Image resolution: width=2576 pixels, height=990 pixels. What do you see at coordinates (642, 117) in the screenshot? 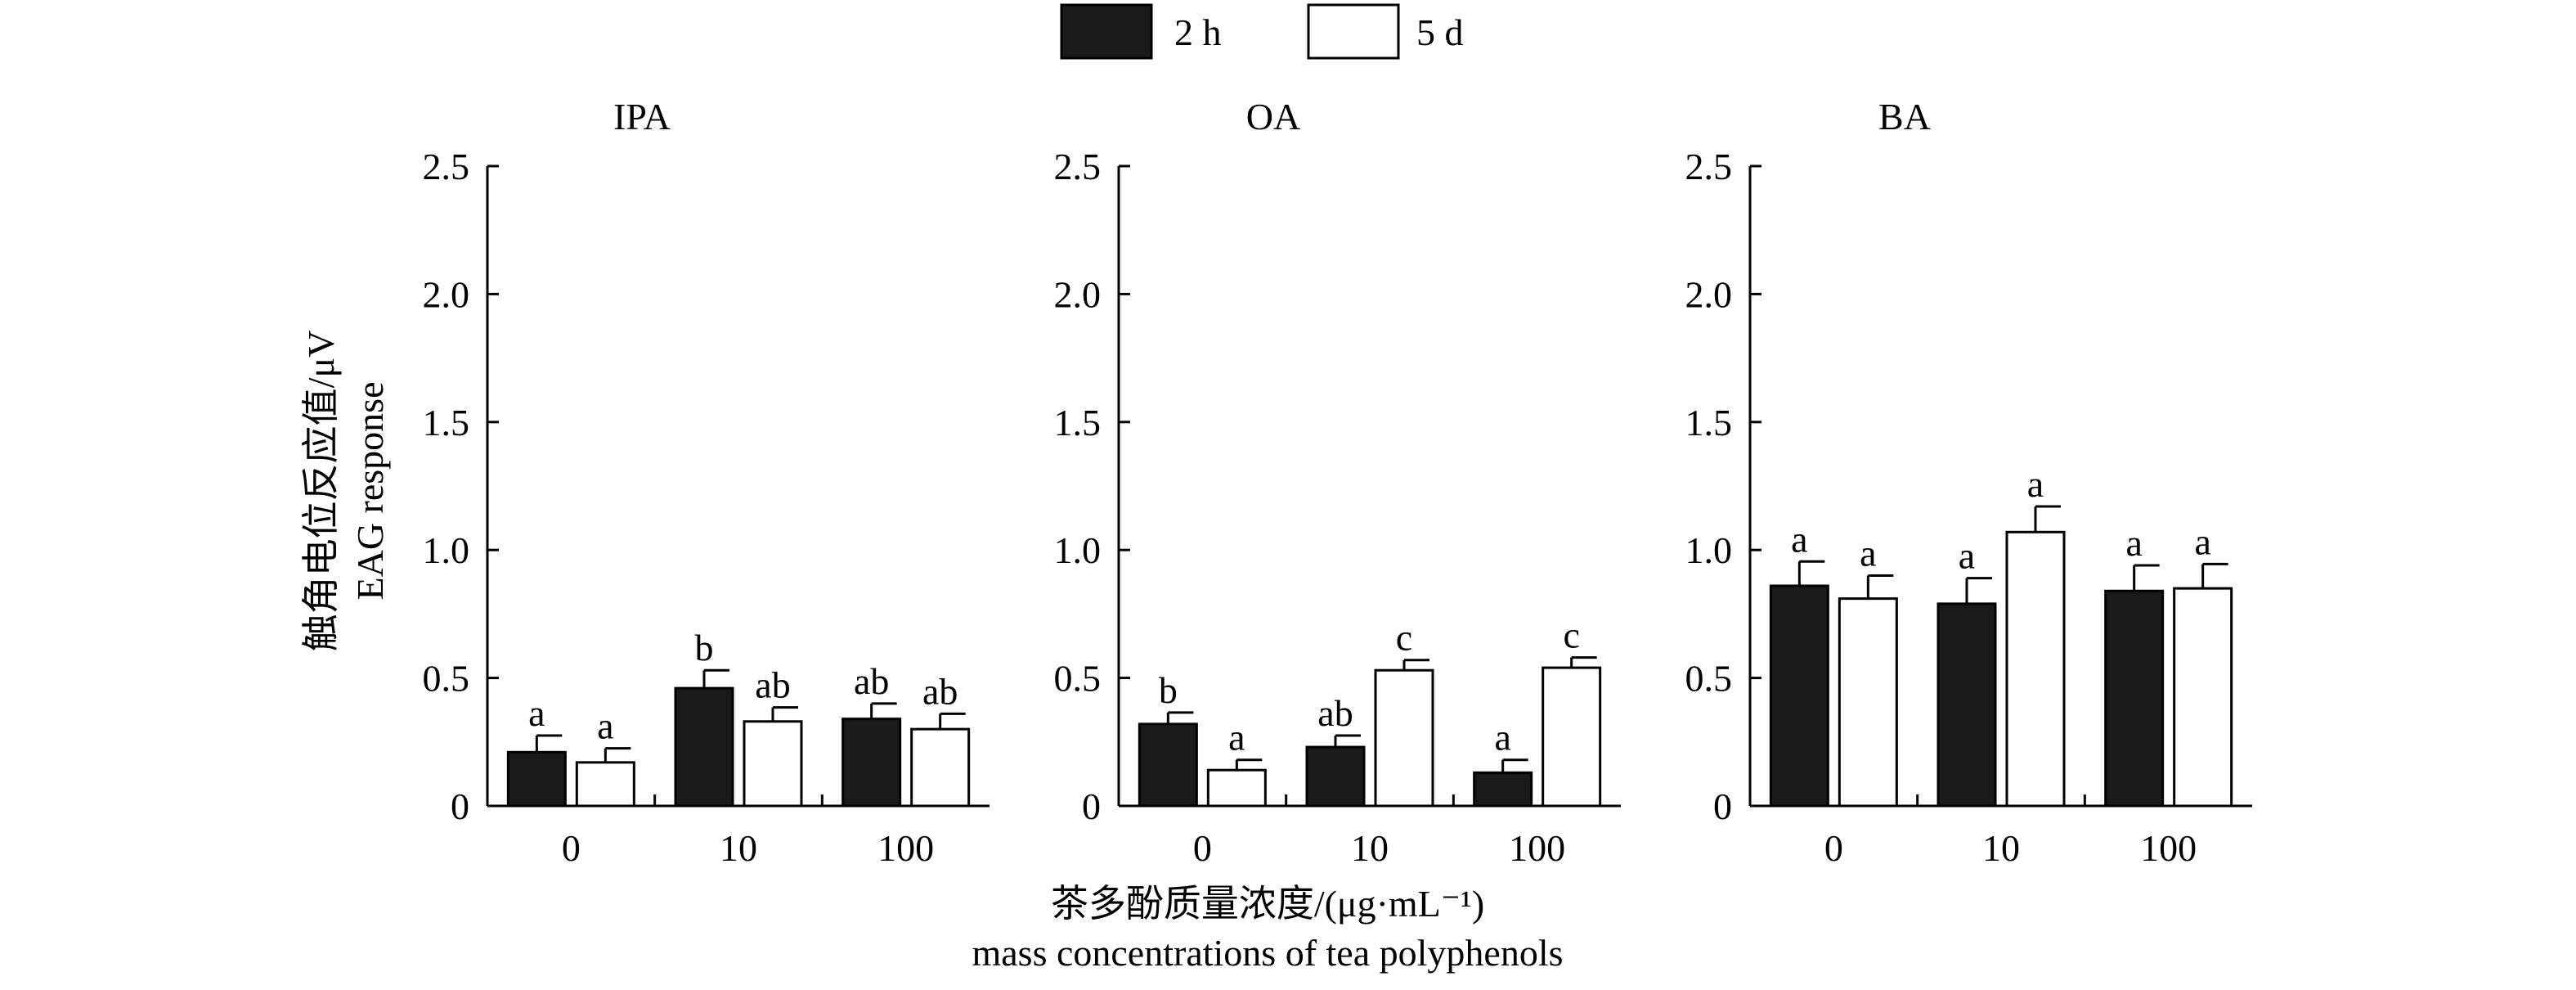
I see `panel-title: IPA` at bounding box center [642, 117].